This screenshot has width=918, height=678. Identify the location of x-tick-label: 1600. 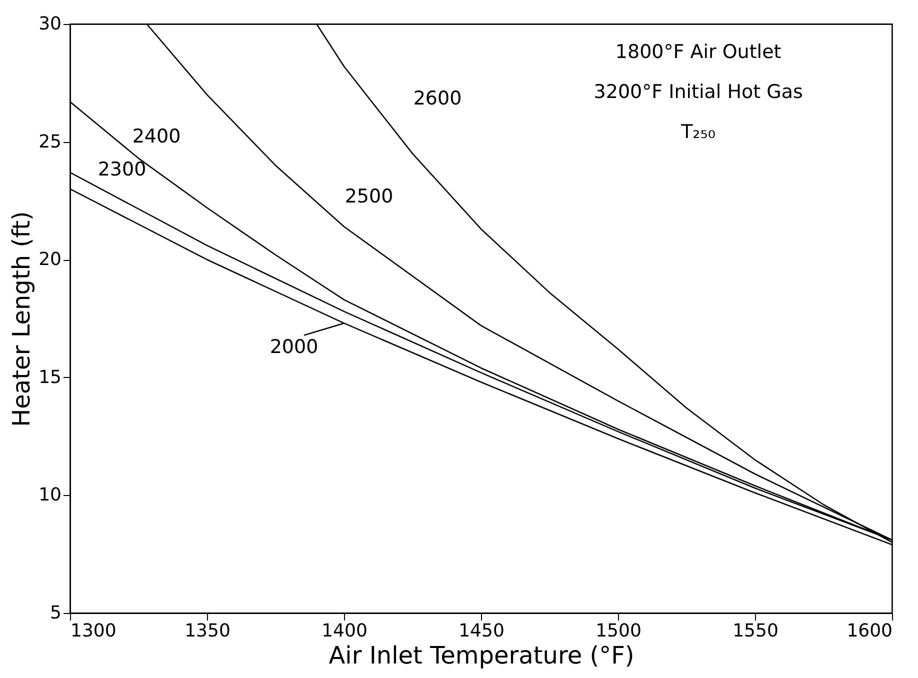
(869, 631).